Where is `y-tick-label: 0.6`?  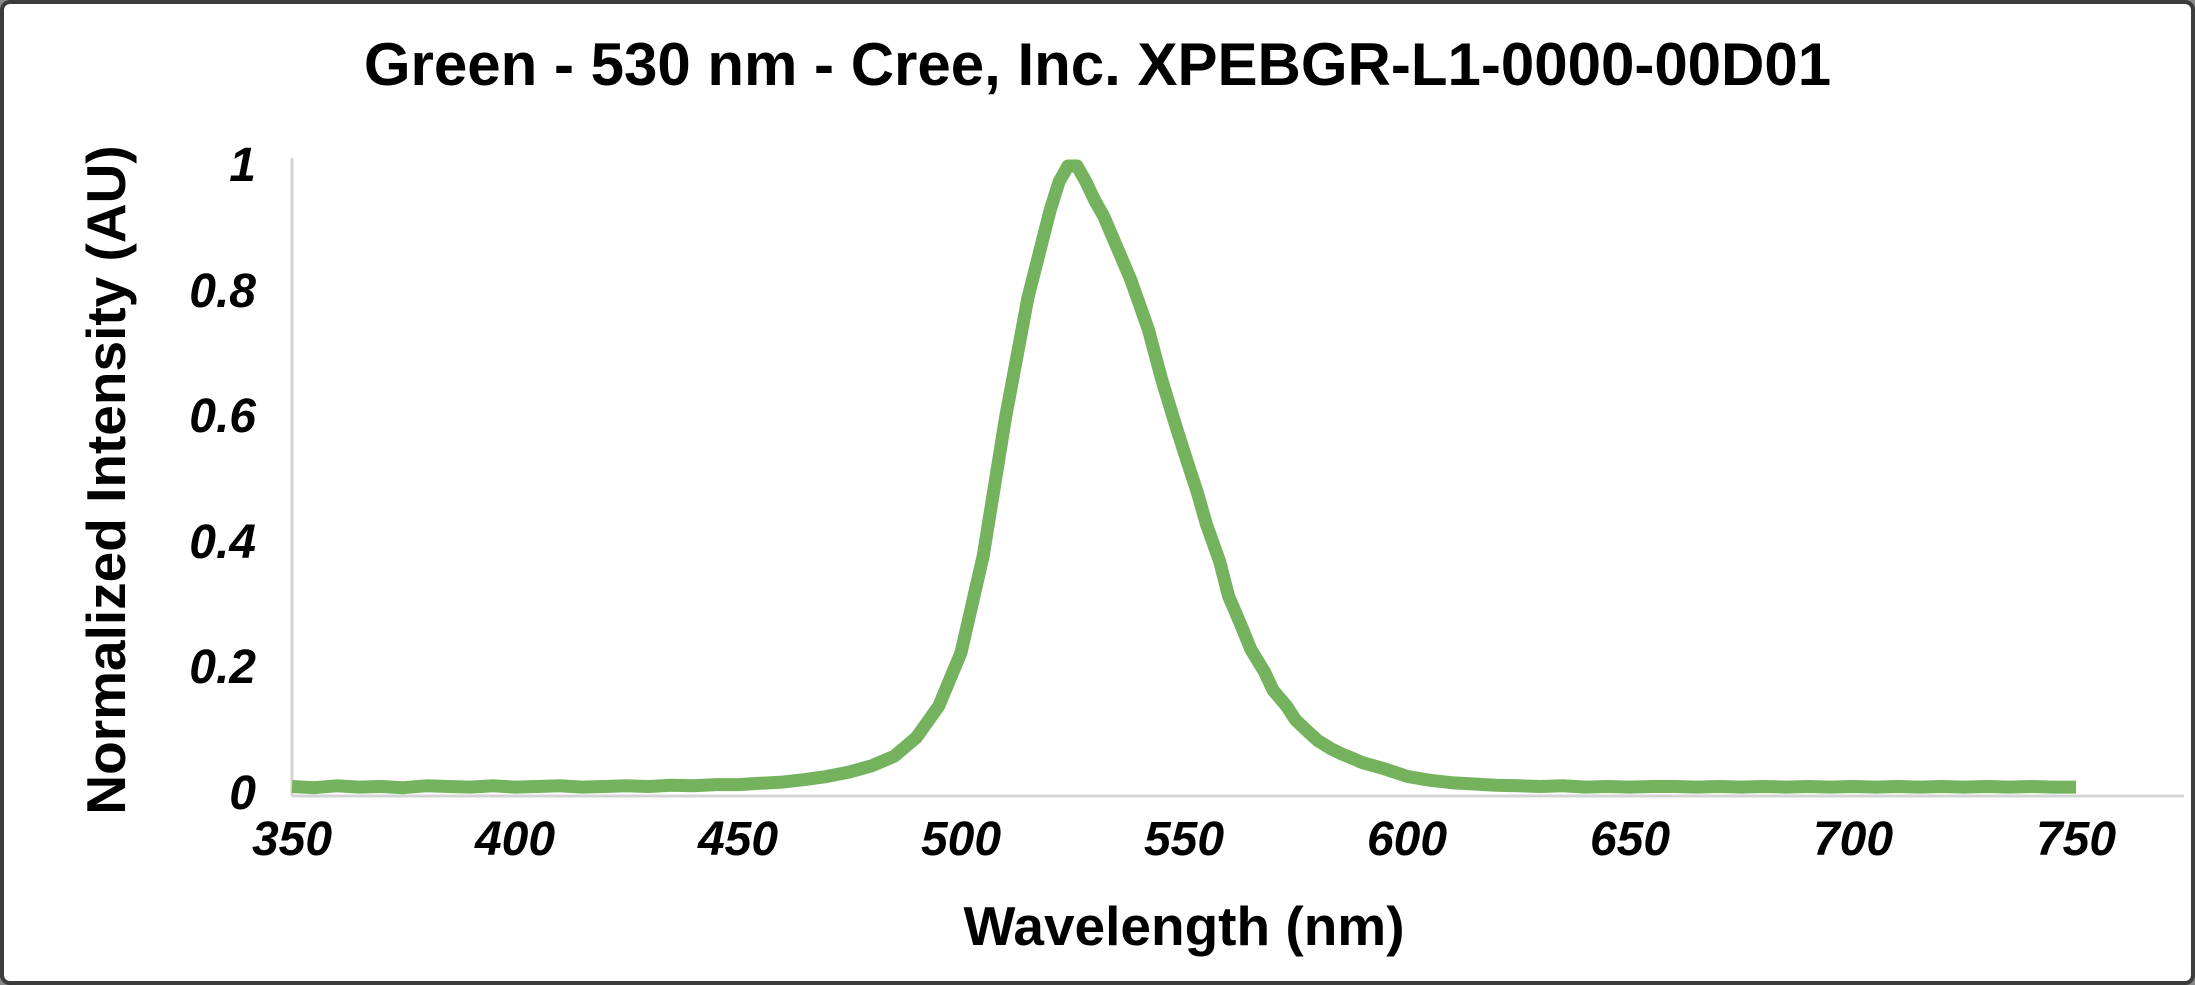
y-tick-label: 0.6 is located at coordinates (222, 417).